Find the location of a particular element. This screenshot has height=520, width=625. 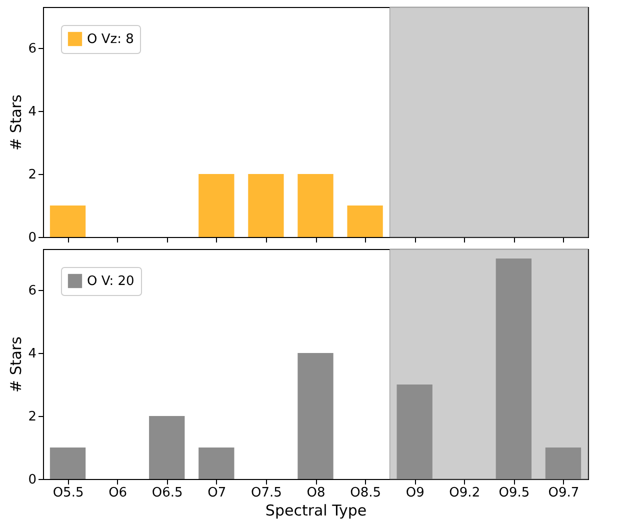

x-tick-label: O5.5 is located at coordinates (68, 493).